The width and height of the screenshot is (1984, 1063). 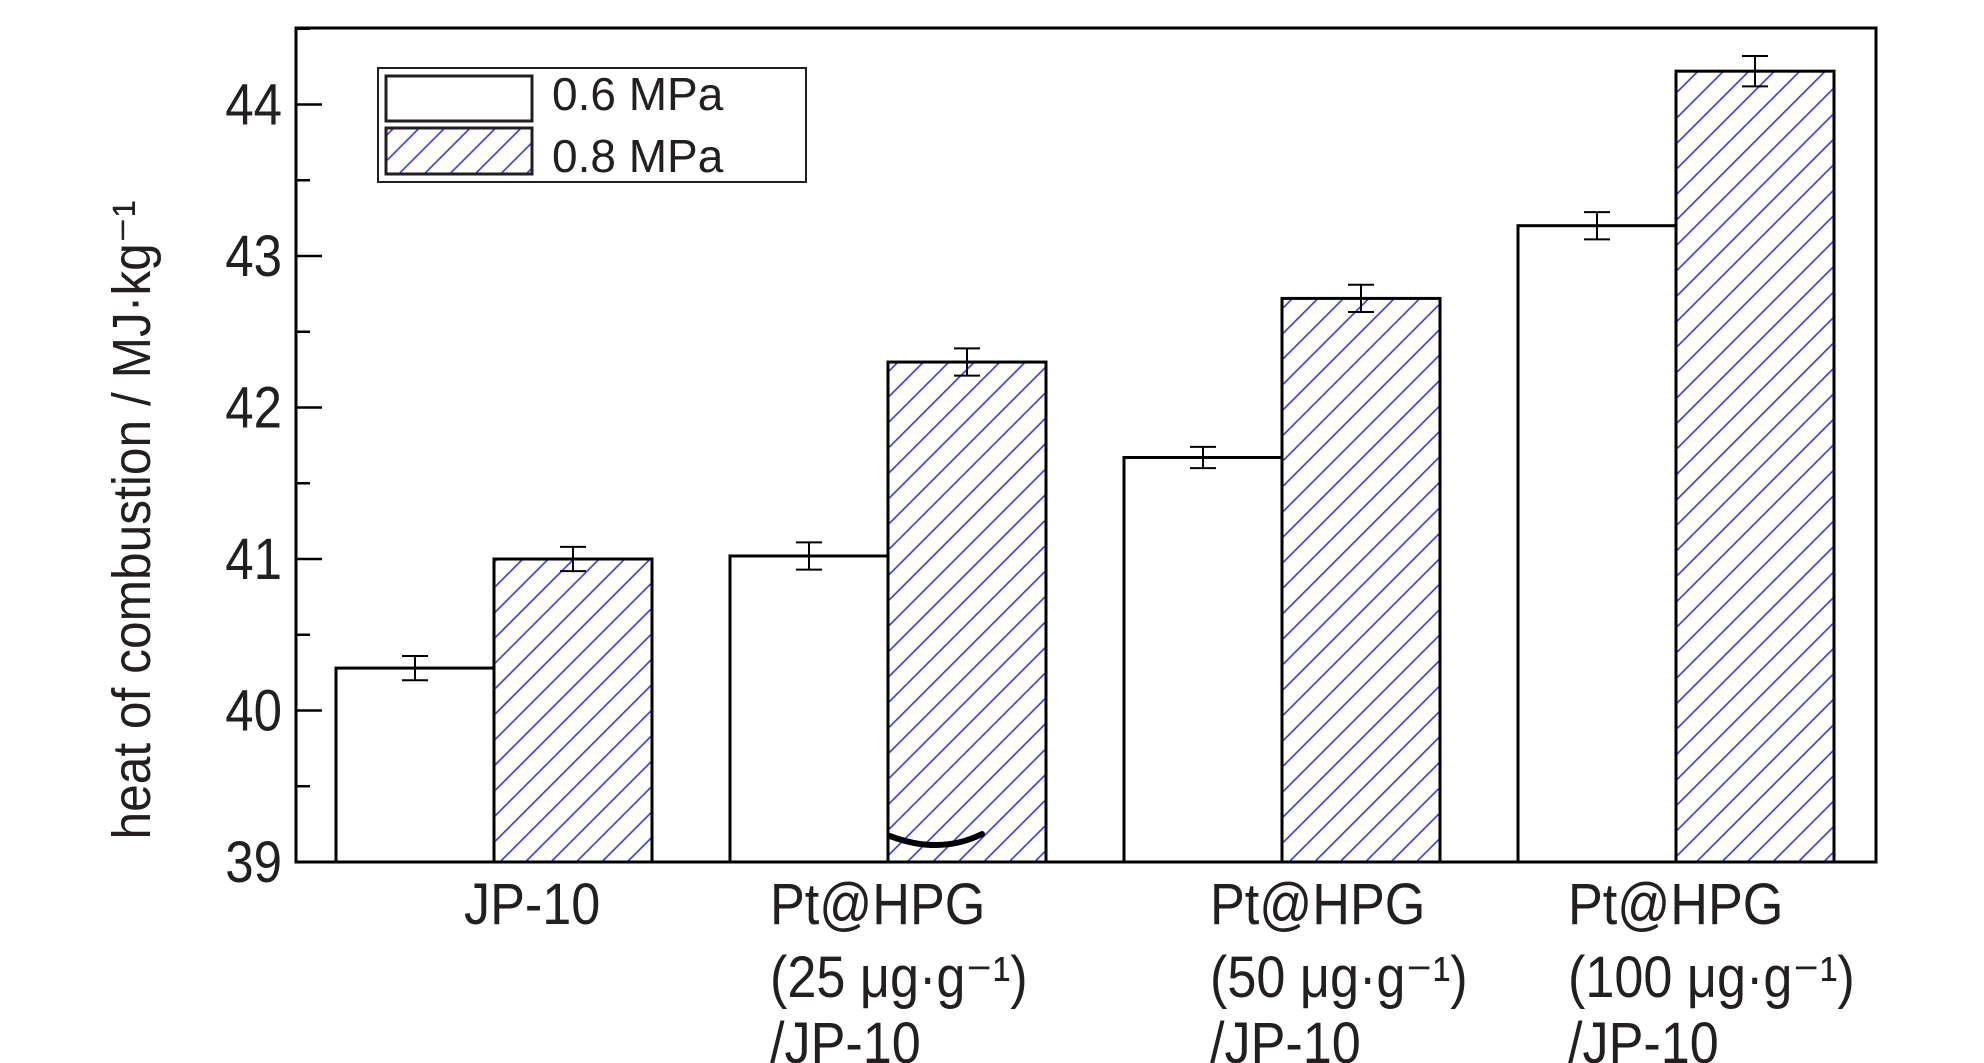 I want to click on stray-mark, so click(x=936, y=839).